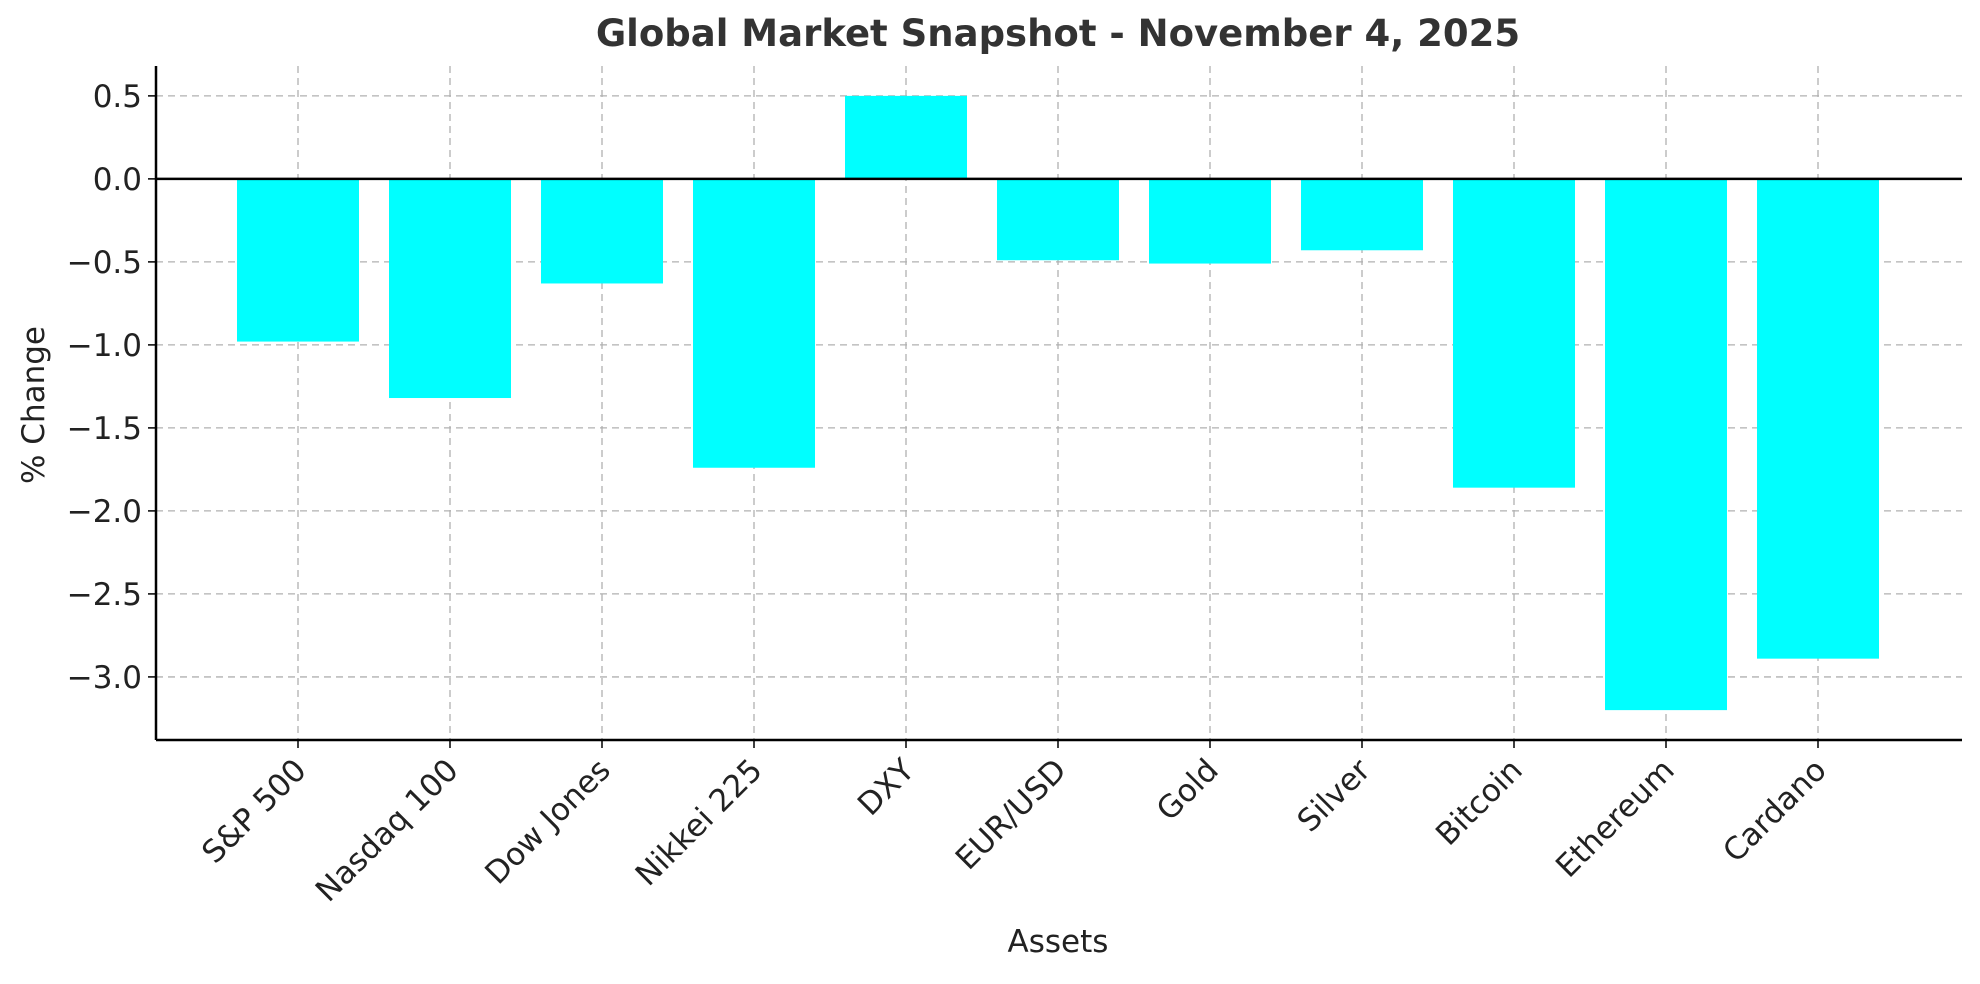 The image size is (1980, 984). What do you see at coordinates (104, 678) in the screenshot?
I see `y-tick-label: −3.0` at bounding box center [104, 678].